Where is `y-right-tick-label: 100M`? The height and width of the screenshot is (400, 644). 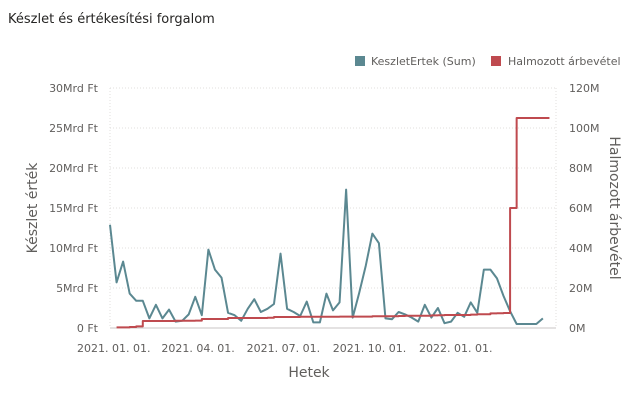
y-right-tick-label: 100M is located at coordinates (584, 128).